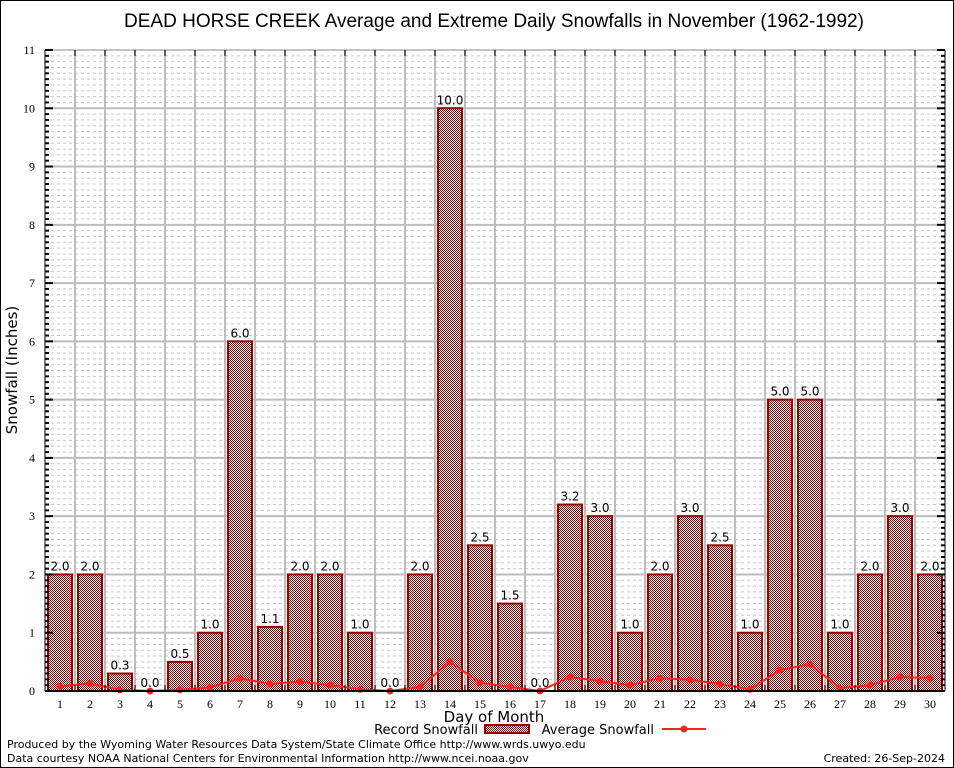 The image size is (954, 768). What do you see at coordinates (810, 704) in the screenshot?
I see `x-tick-label: 26` at bounding box center [810, 704].